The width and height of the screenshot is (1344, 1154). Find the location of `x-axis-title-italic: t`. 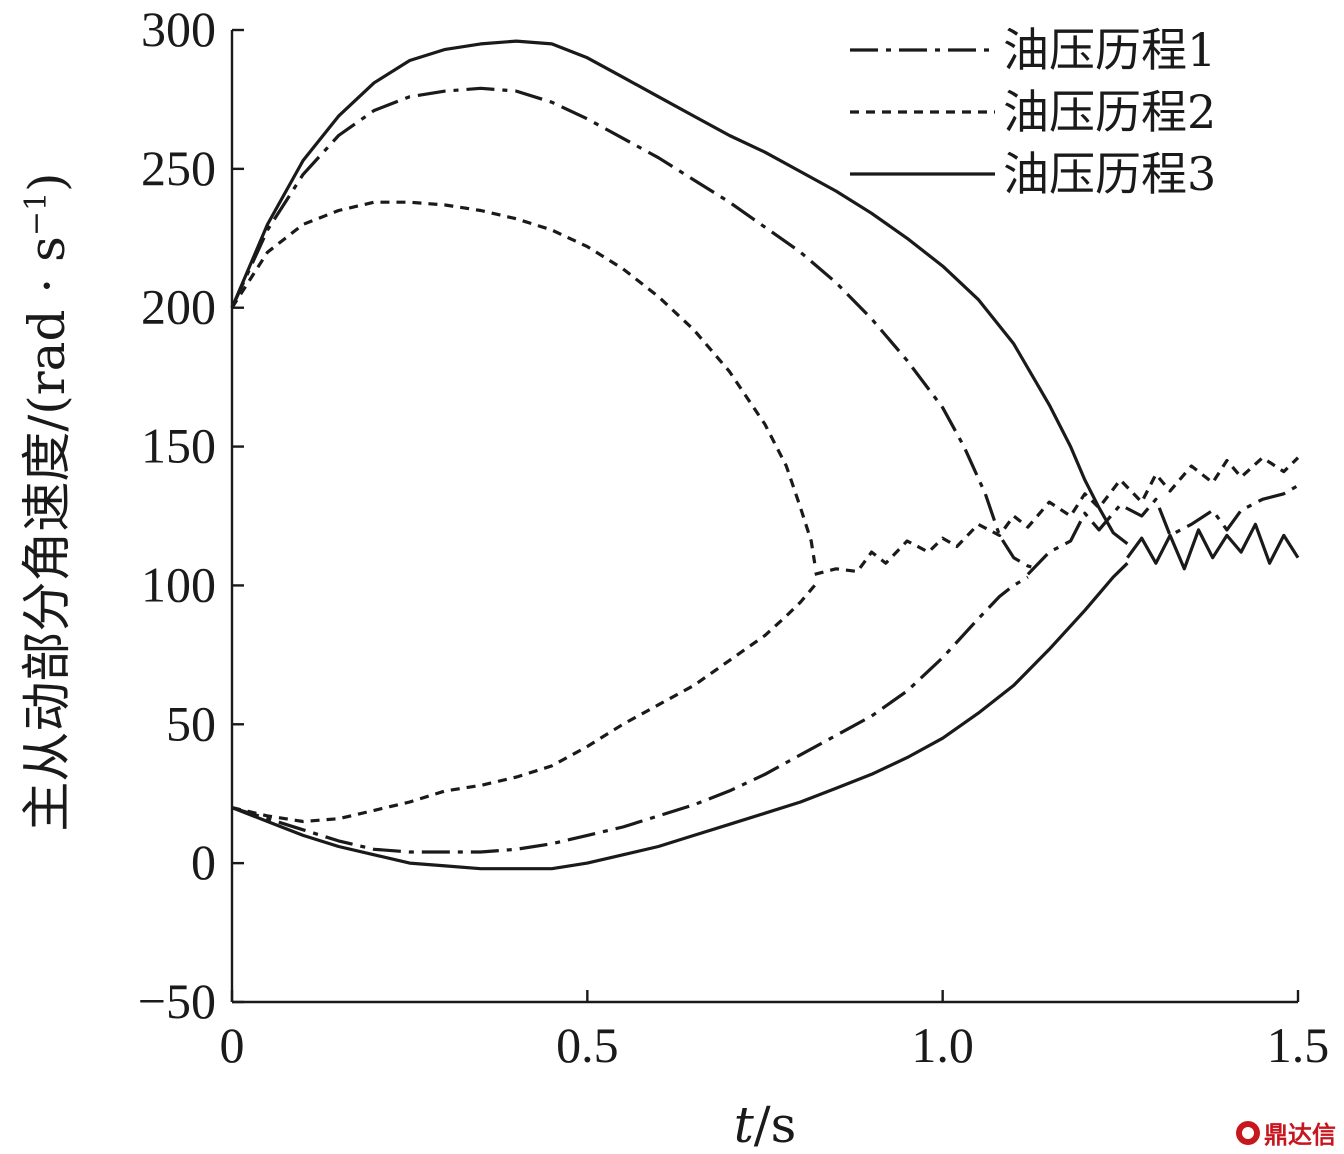

x-axis-title-italic: t is located at coordinates (744, 1125).